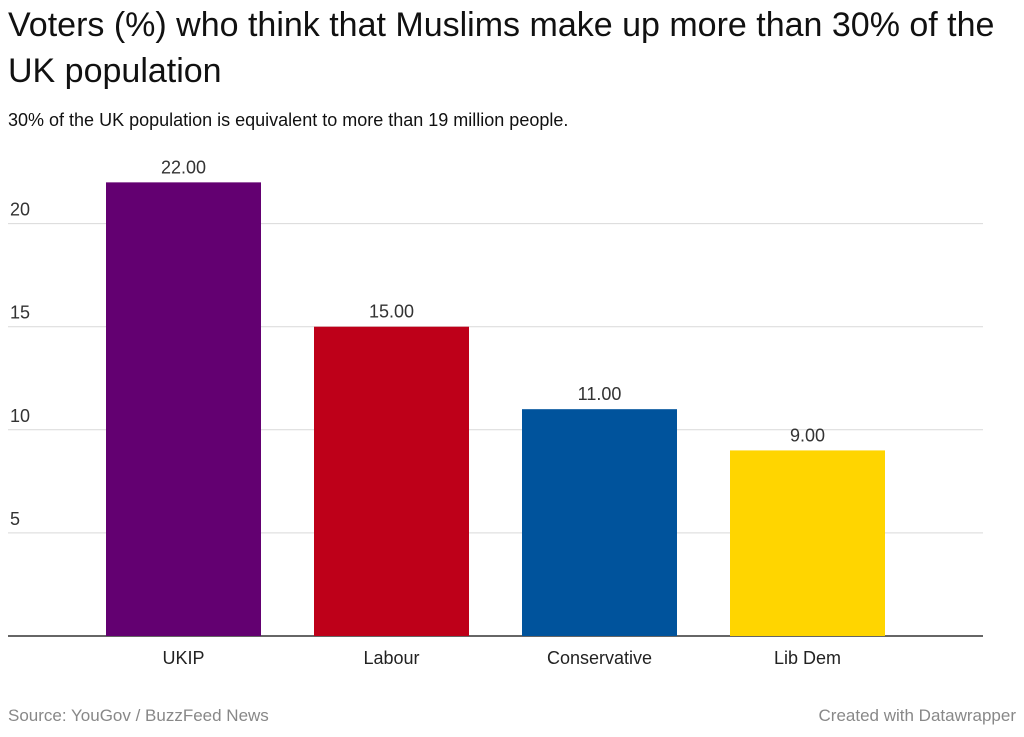  What do you see at coordinates (183, 409) in the screenshot?
I see `bar-ukip` at bounding box center [183, 409].